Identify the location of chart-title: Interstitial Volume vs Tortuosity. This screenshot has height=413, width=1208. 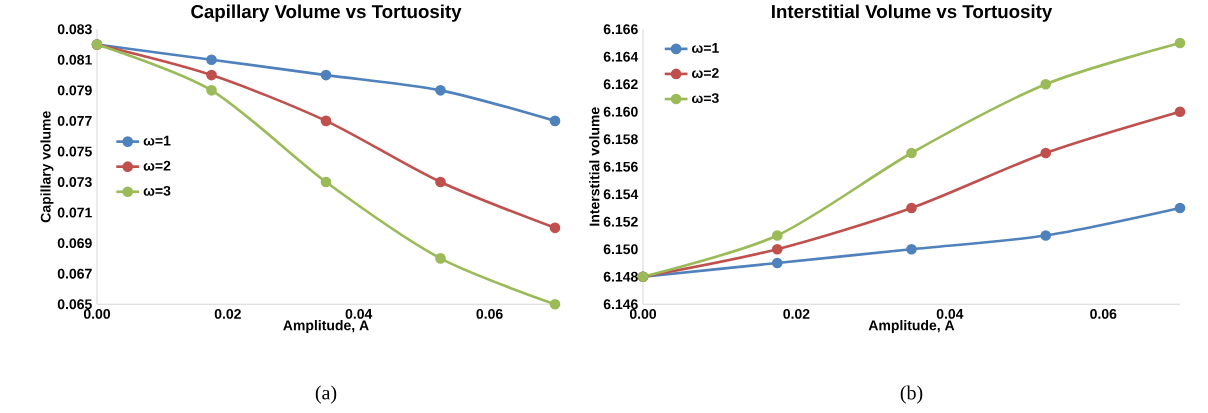
(912, 13).